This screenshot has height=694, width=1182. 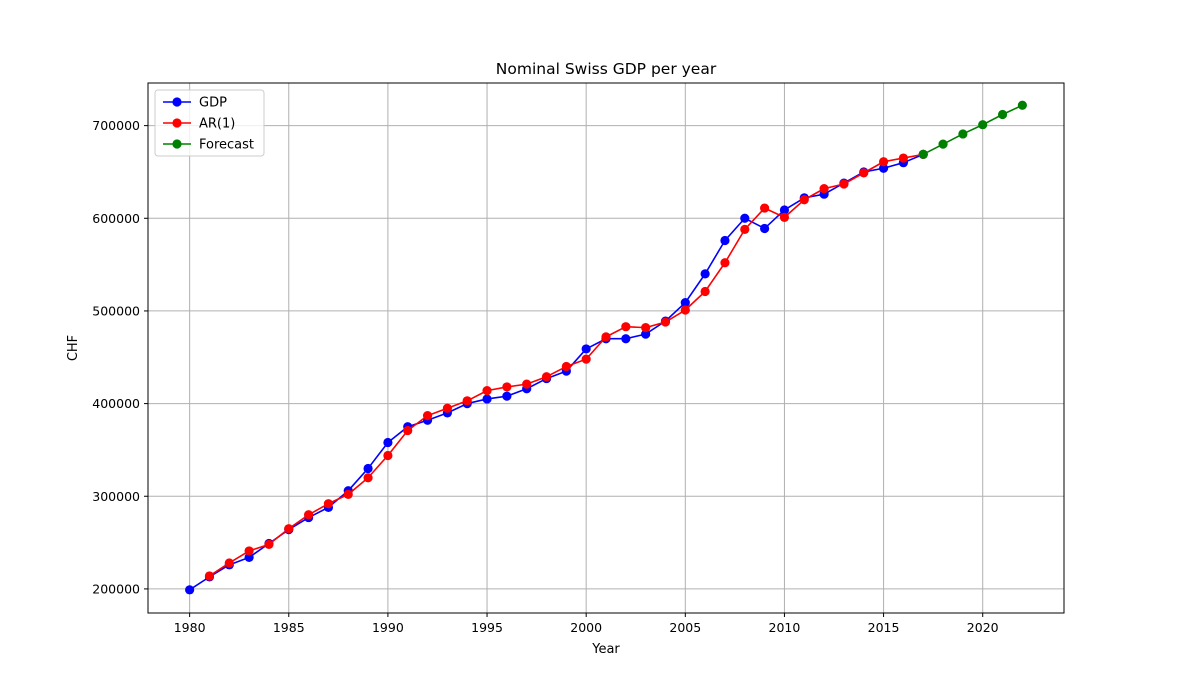 I want to click on y-tick-label: 600000, so click(x=116, y=218).